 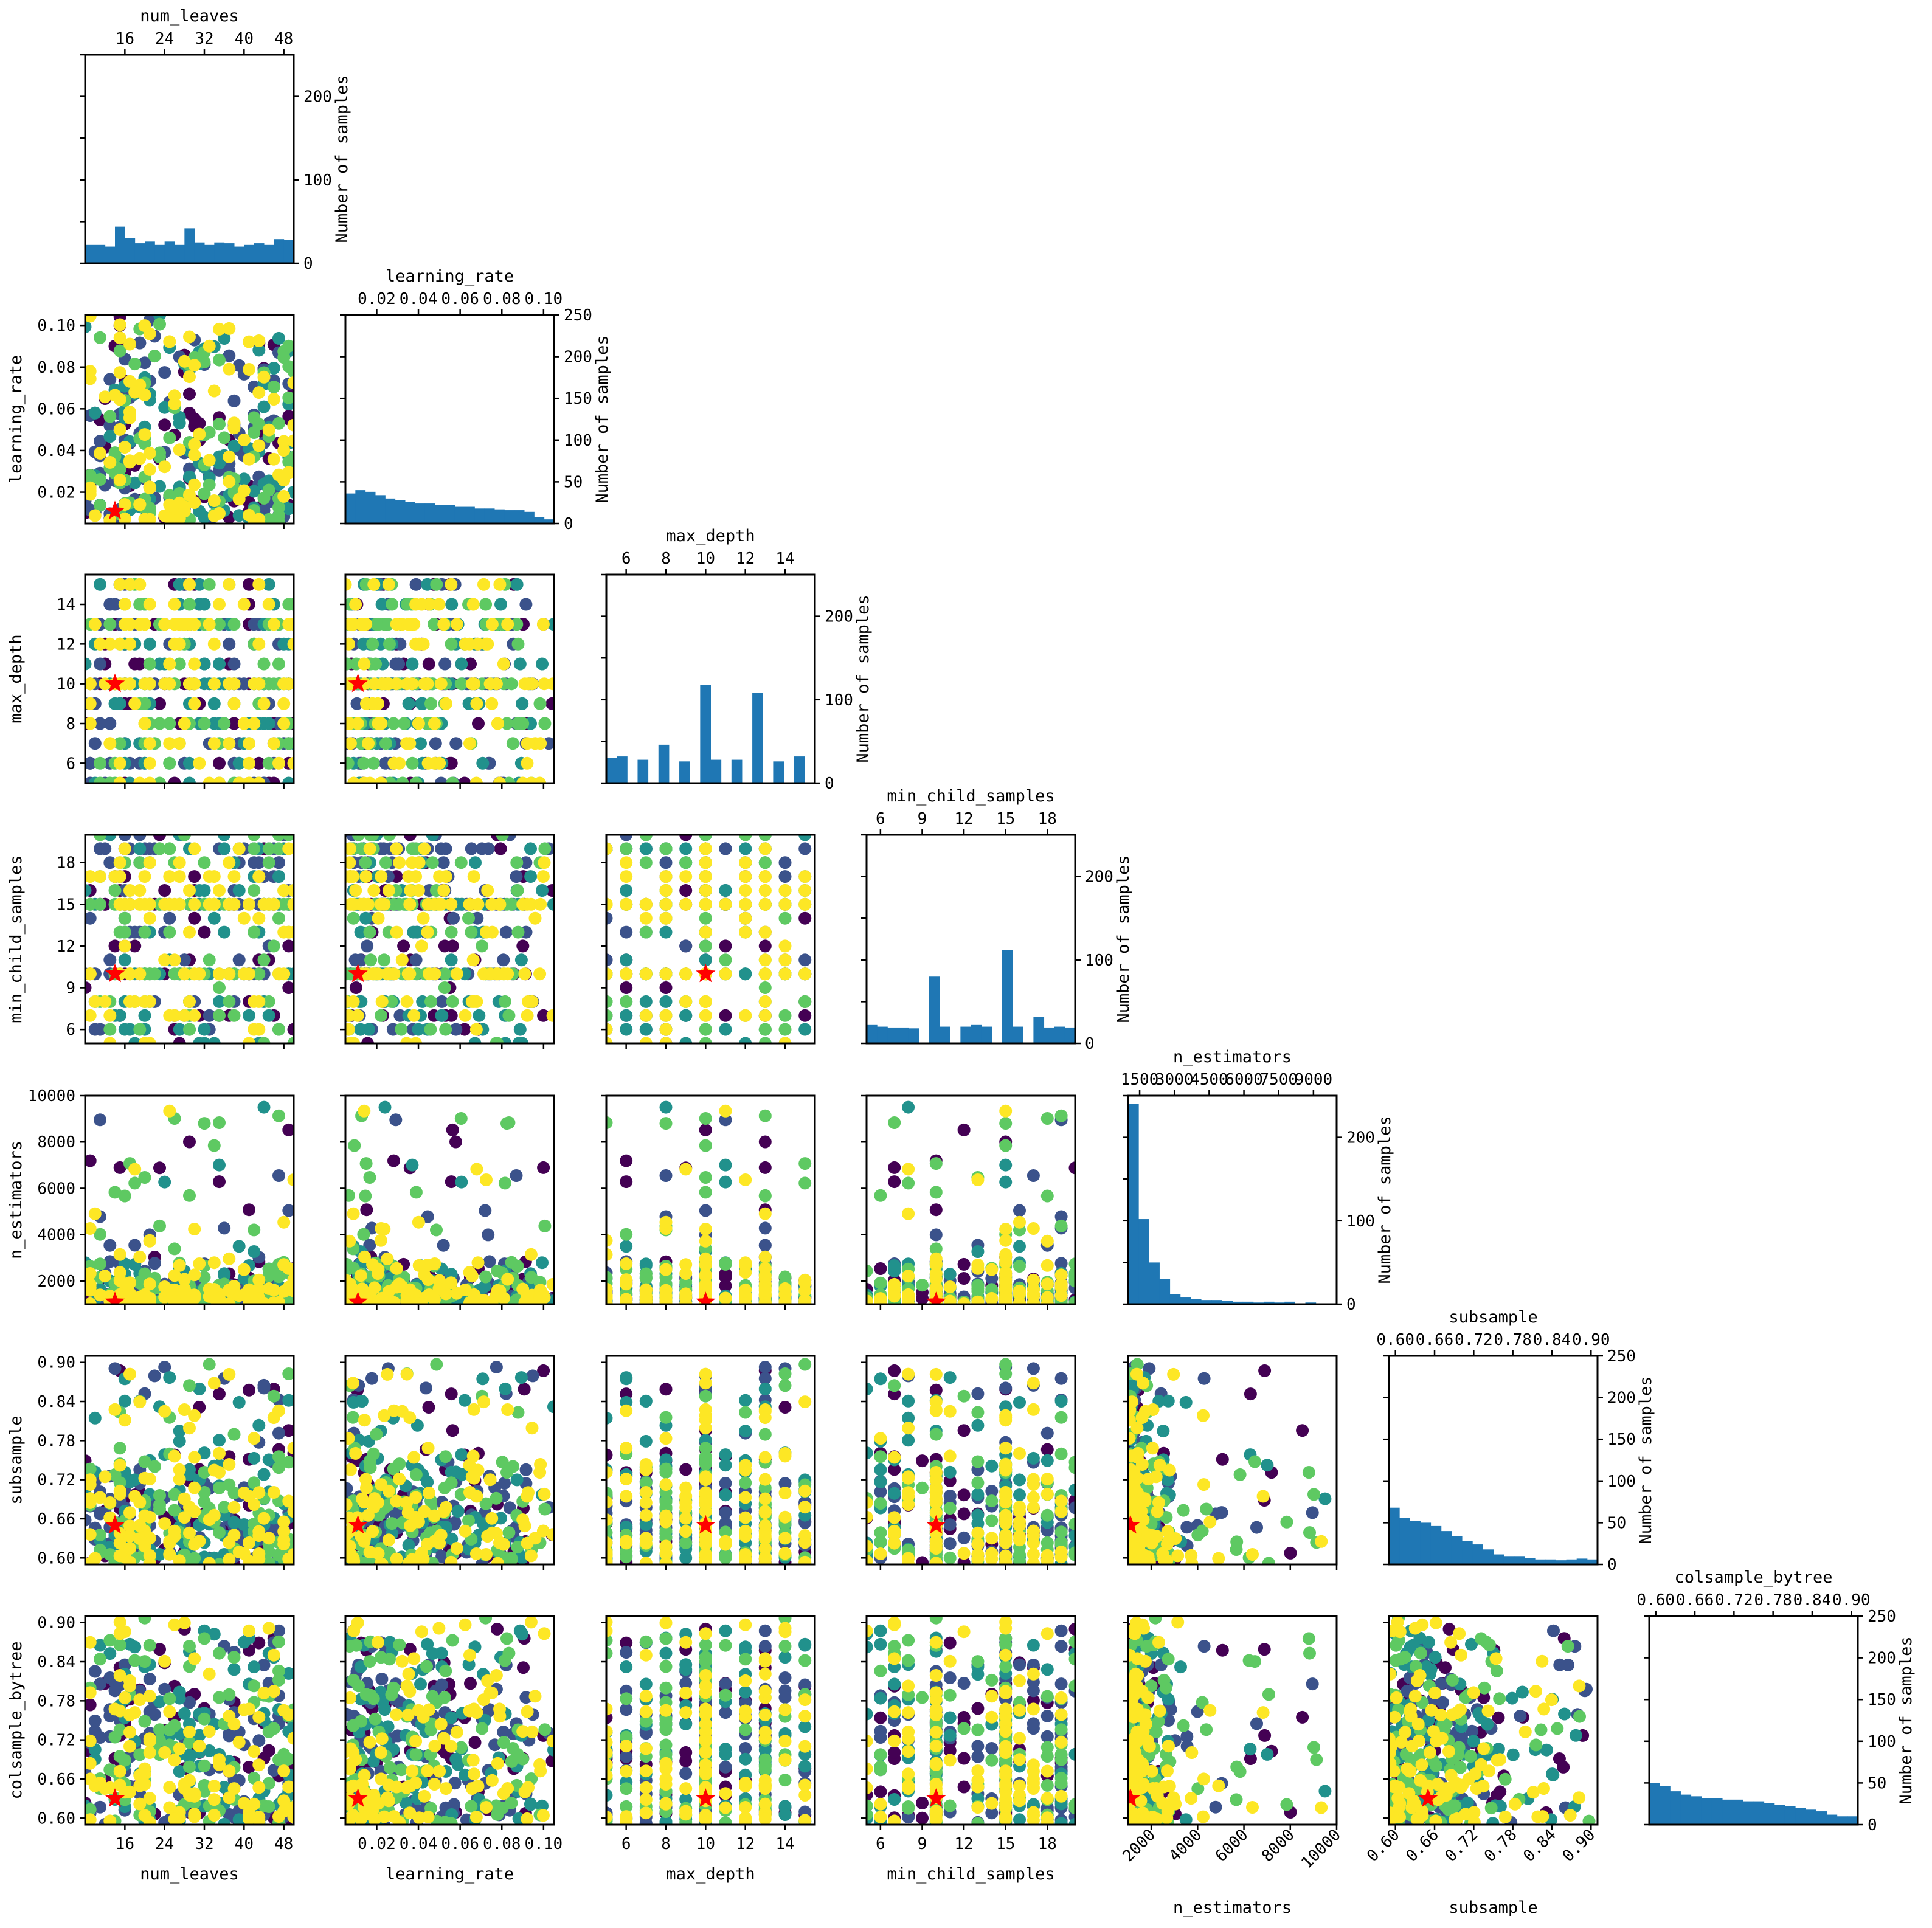 I want to click on hist-axis-label: Number of samples, so click(x=342, y=159).